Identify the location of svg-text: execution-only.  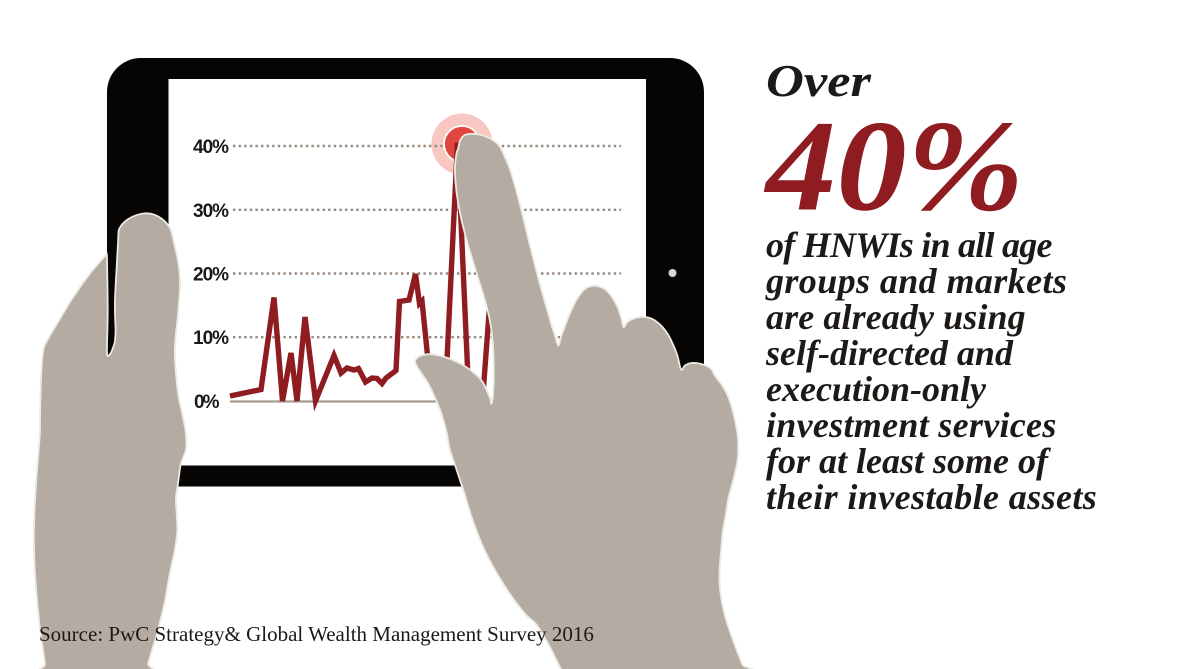
(876, 389).